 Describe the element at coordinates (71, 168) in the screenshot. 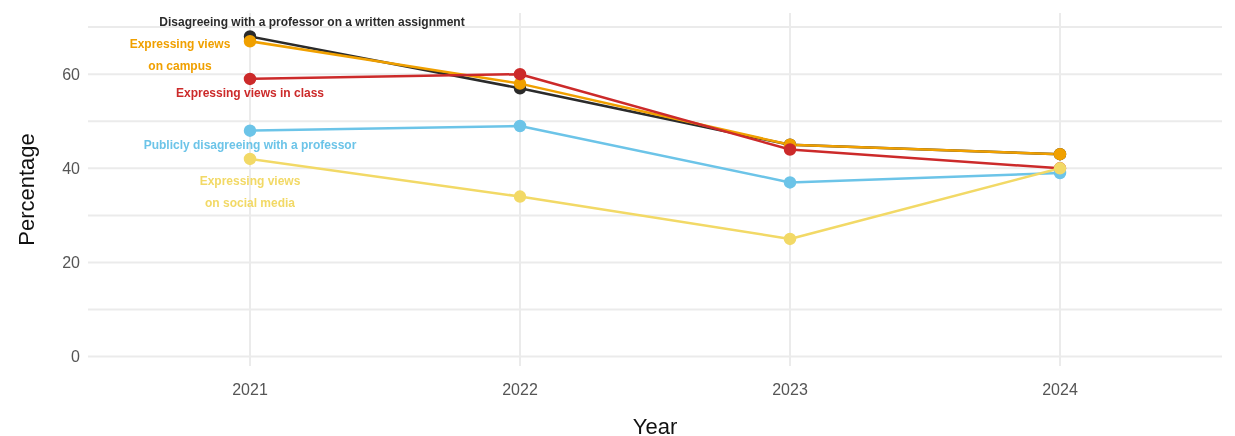

I see `y-tick-label: 40` at that location.